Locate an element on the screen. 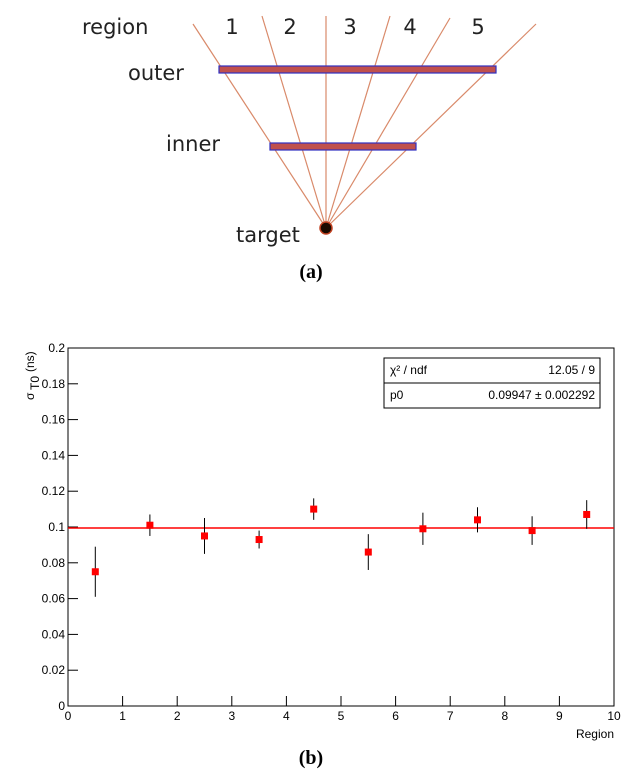  y-axis-label: σ is located at coordinates (30, 396).